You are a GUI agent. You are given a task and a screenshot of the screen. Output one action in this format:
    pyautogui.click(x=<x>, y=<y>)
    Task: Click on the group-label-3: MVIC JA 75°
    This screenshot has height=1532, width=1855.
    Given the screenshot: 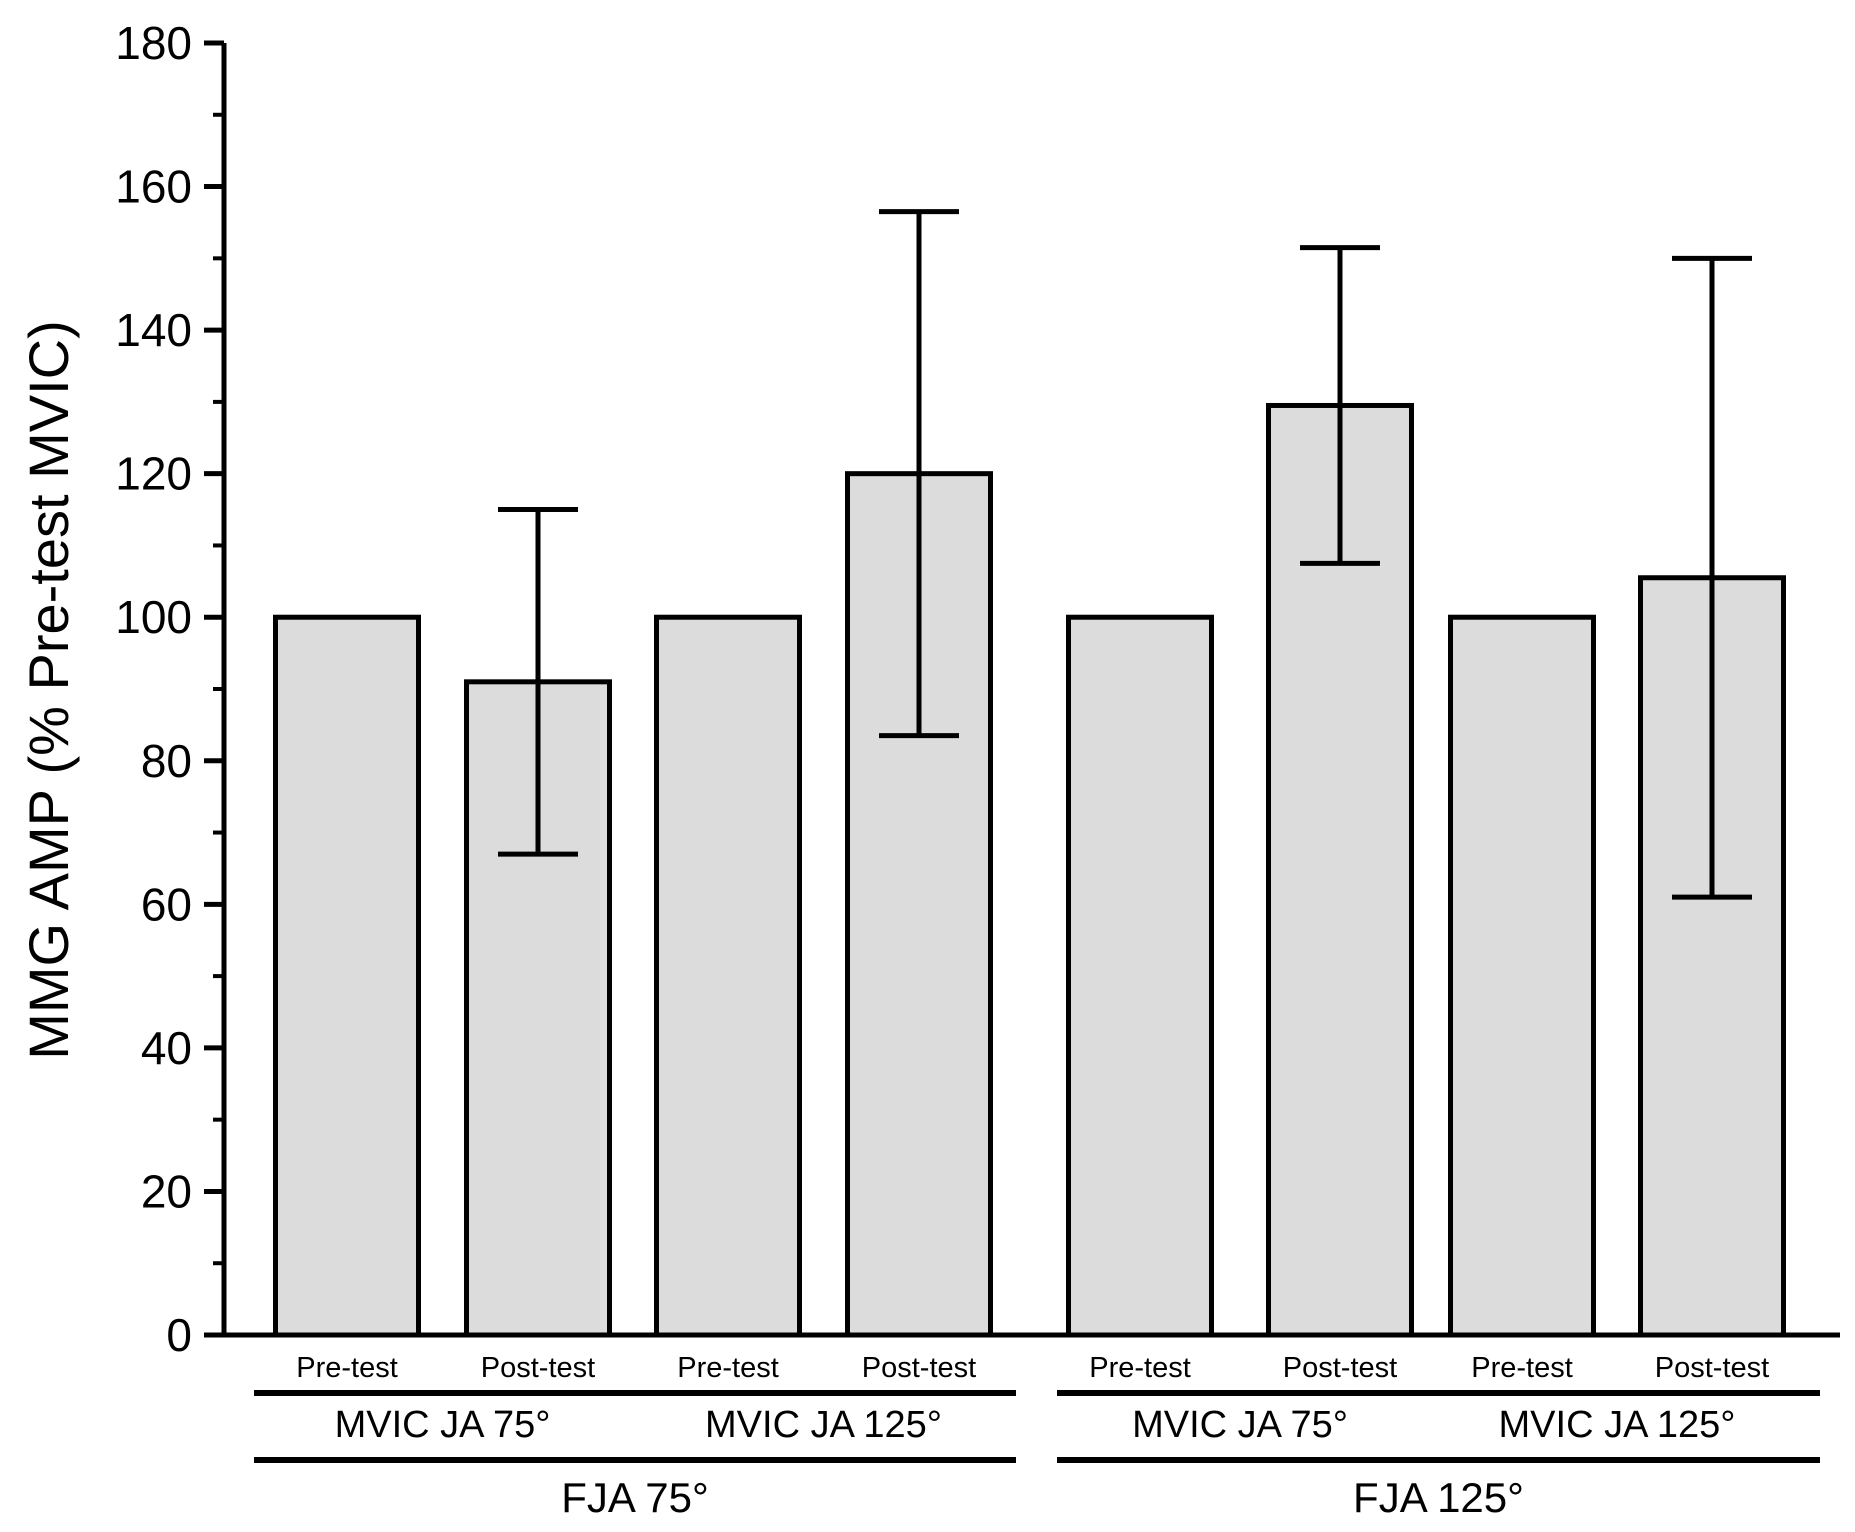 What is the action you would take?
    pyautogui.click(x=1240, y=1425)
    